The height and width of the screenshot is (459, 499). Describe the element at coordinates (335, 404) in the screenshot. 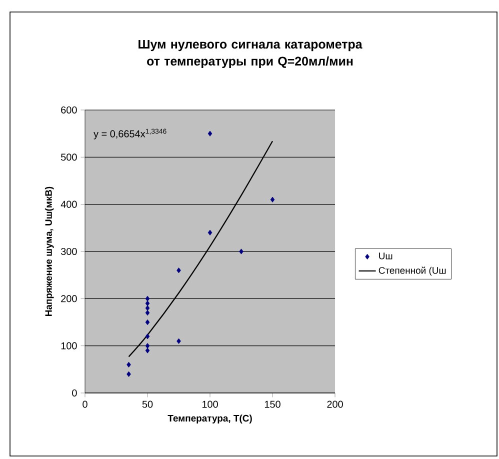

I see `x-tick-label: 200` at that location.